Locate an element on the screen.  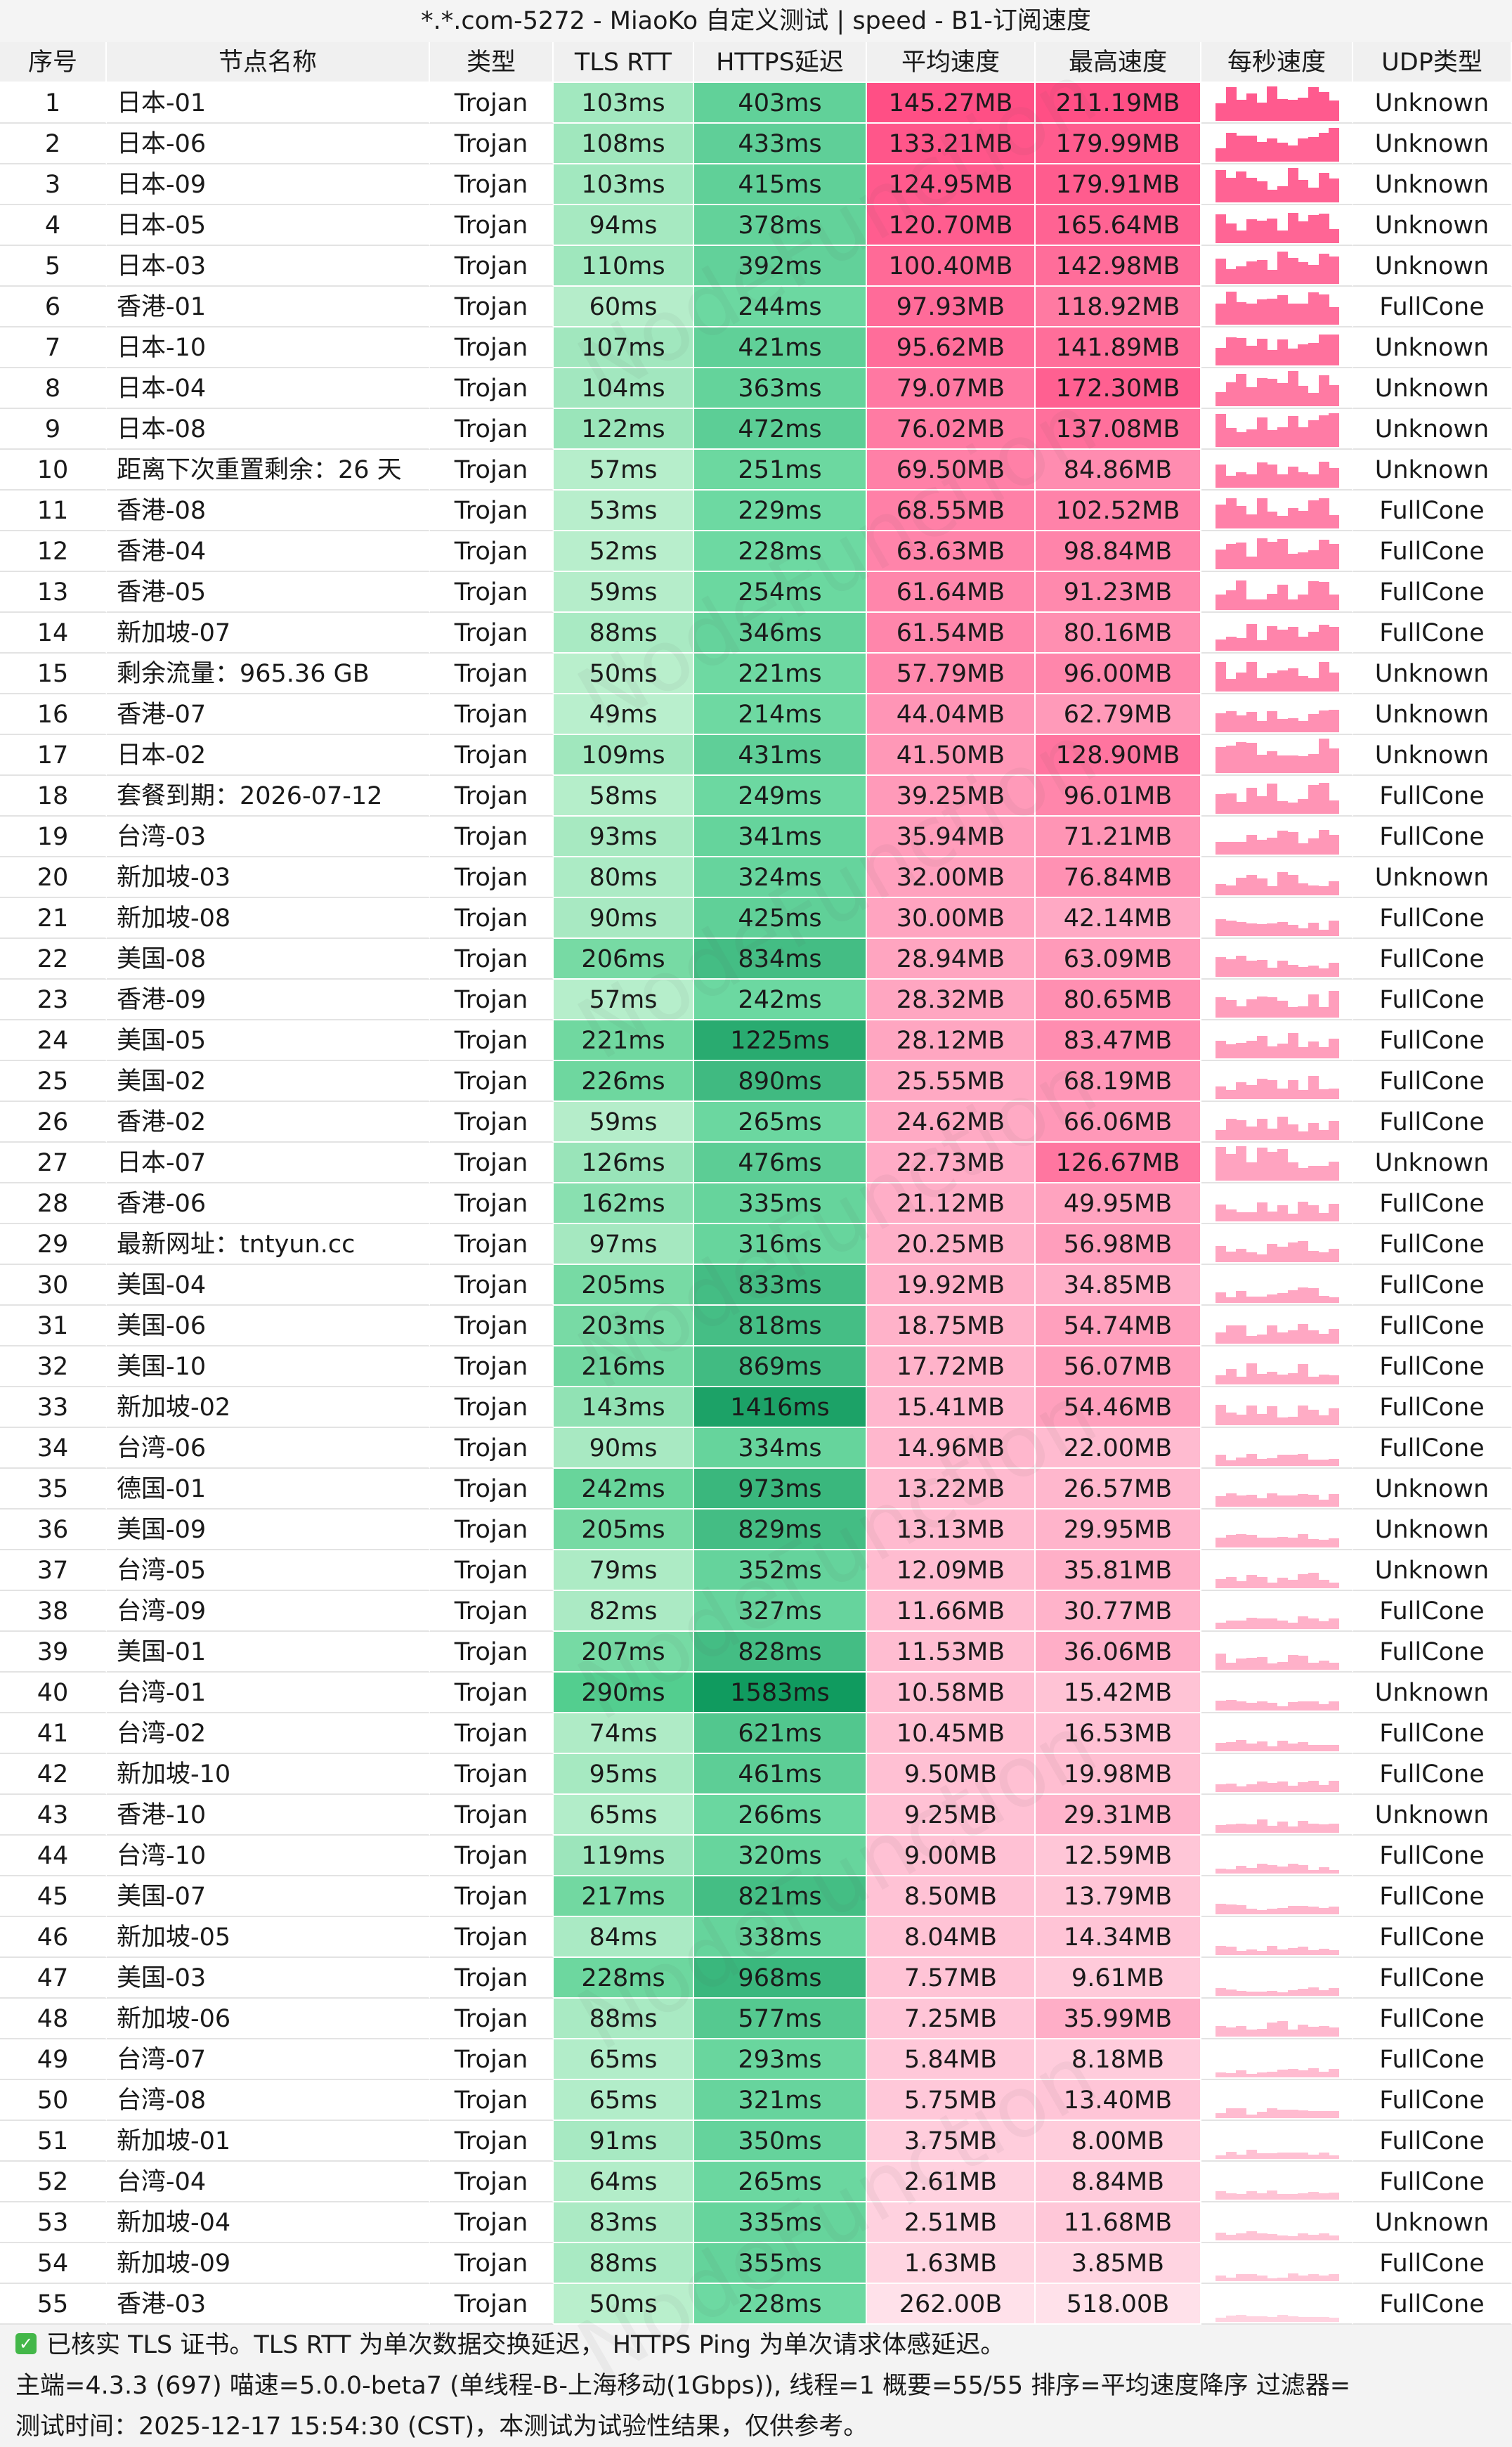
row-index: 10 is located at coordinates (53, 470).